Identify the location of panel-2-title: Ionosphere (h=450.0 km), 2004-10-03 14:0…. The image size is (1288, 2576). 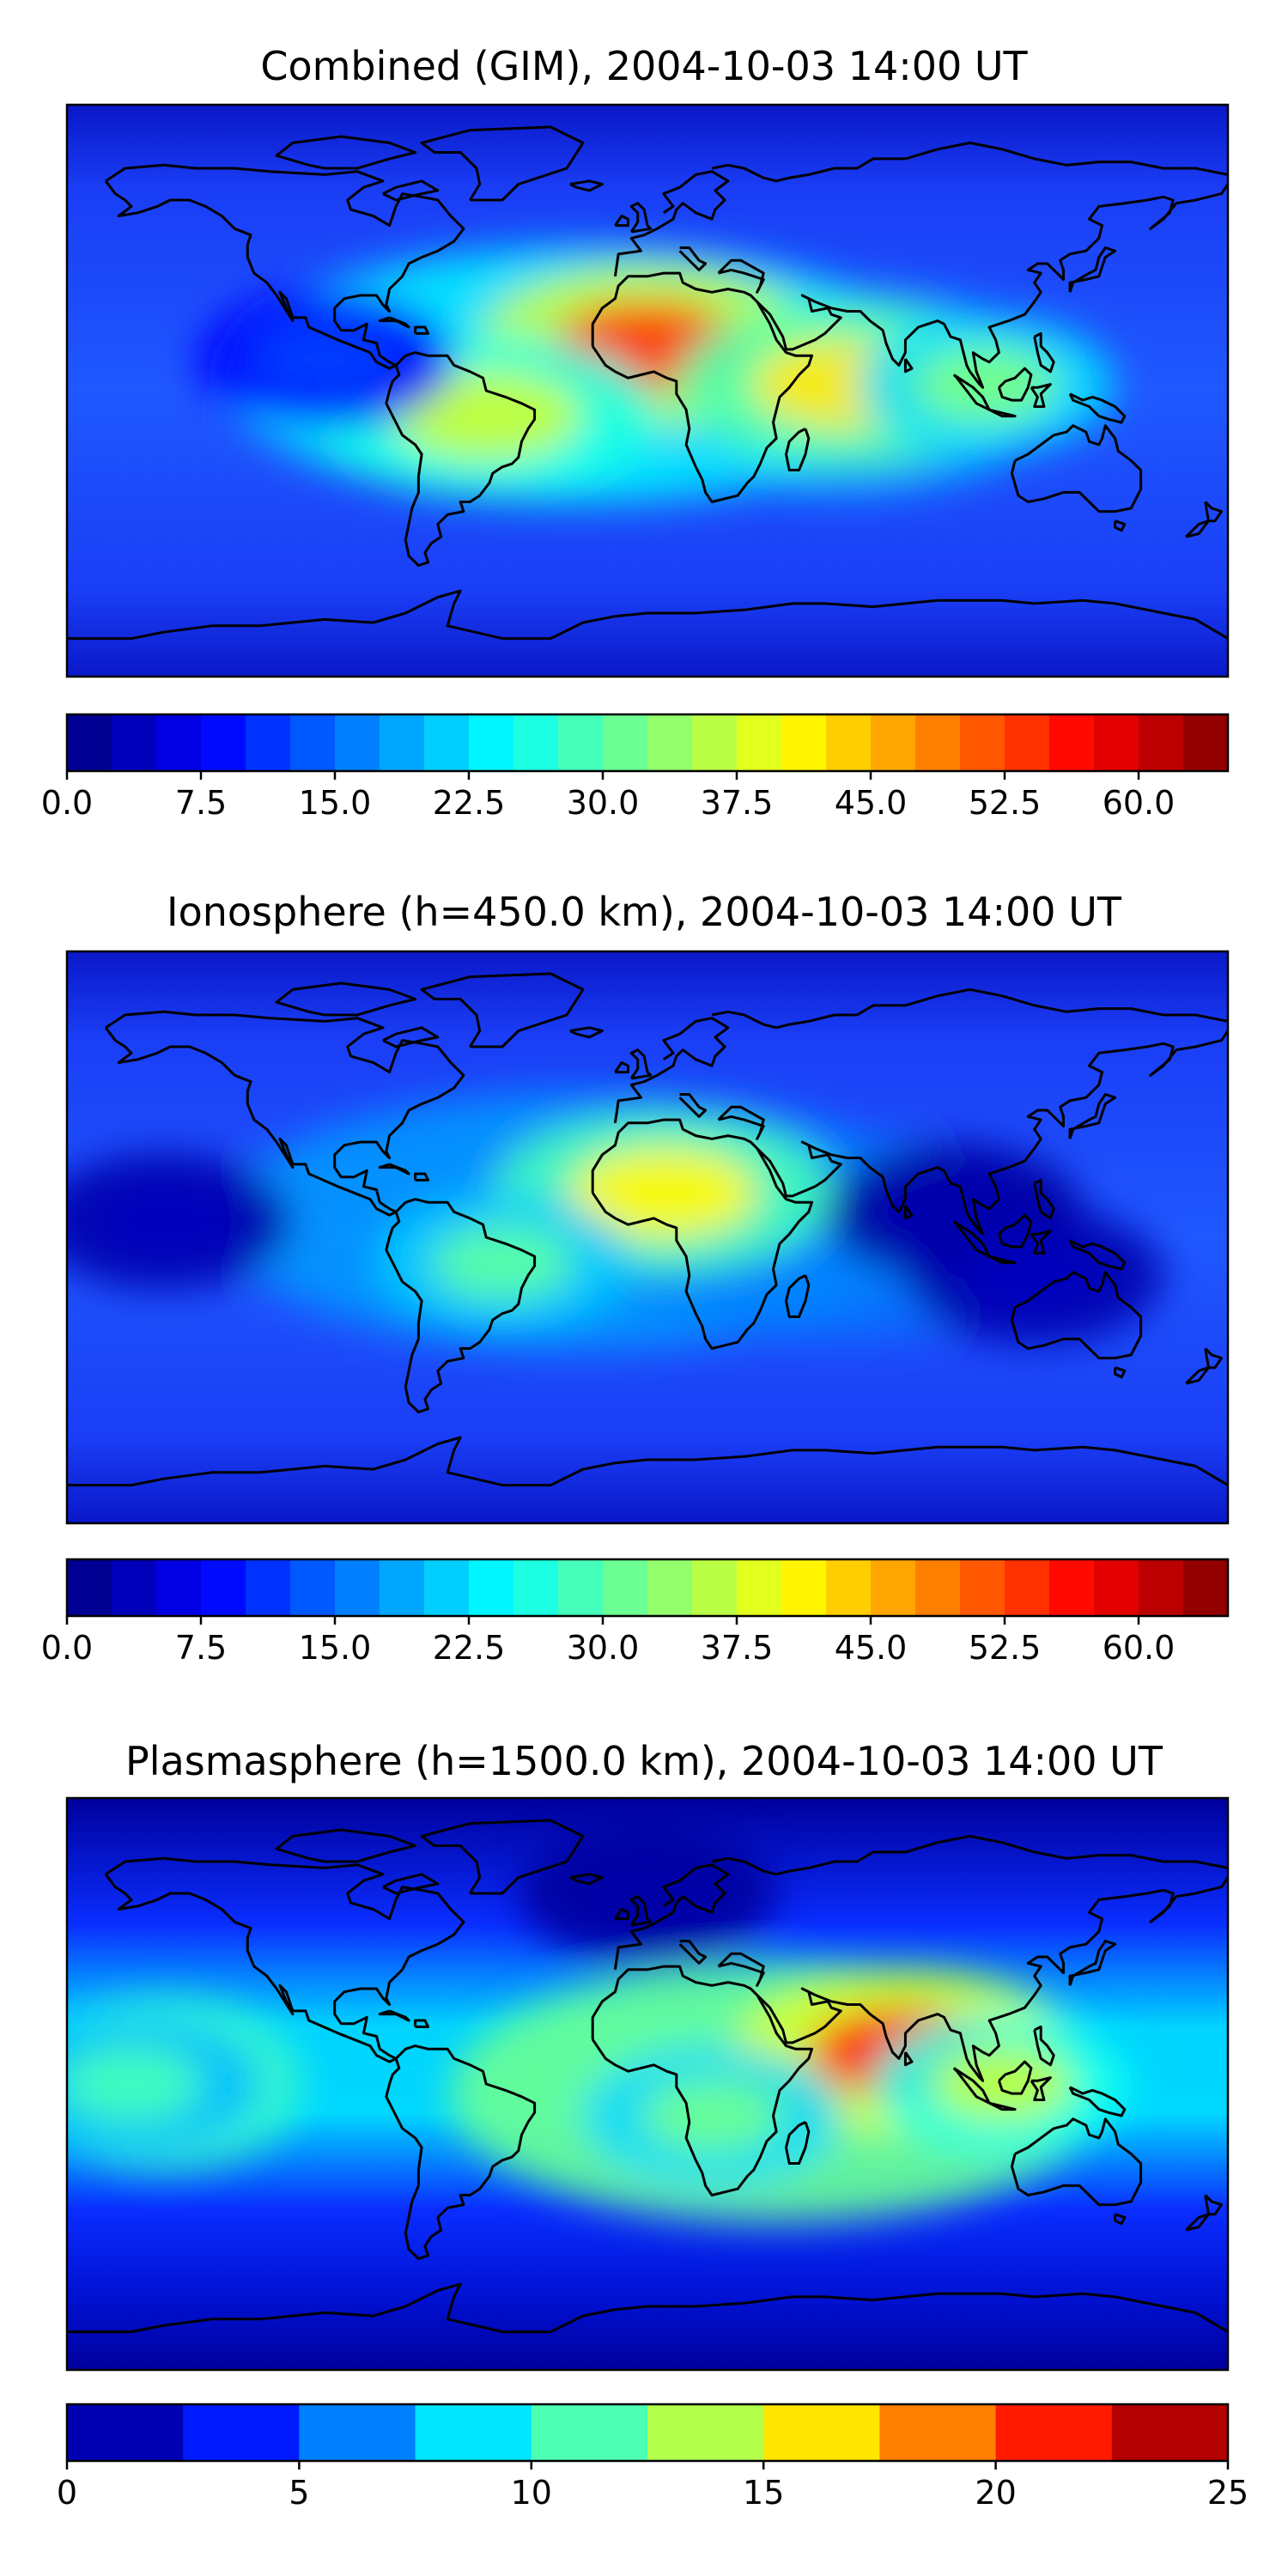
(644, 912).